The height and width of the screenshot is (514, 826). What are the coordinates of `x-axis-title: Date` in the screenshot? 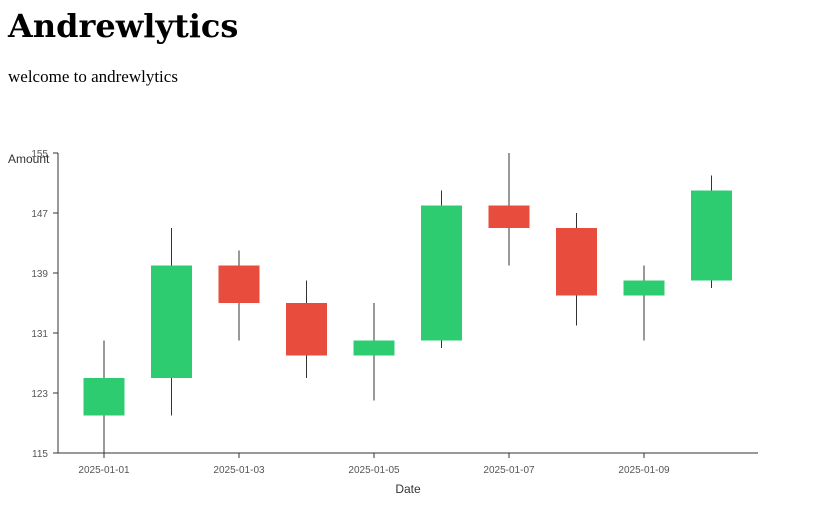 It's located at (408, 489).